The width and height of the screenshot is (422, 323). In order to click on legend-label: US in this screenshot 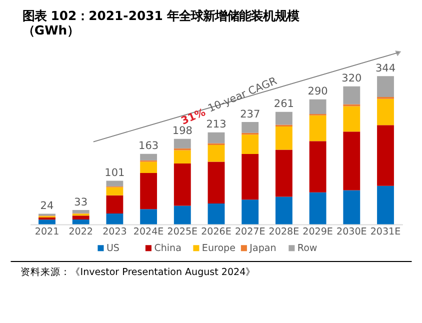, I will do `click(113, 248)`.